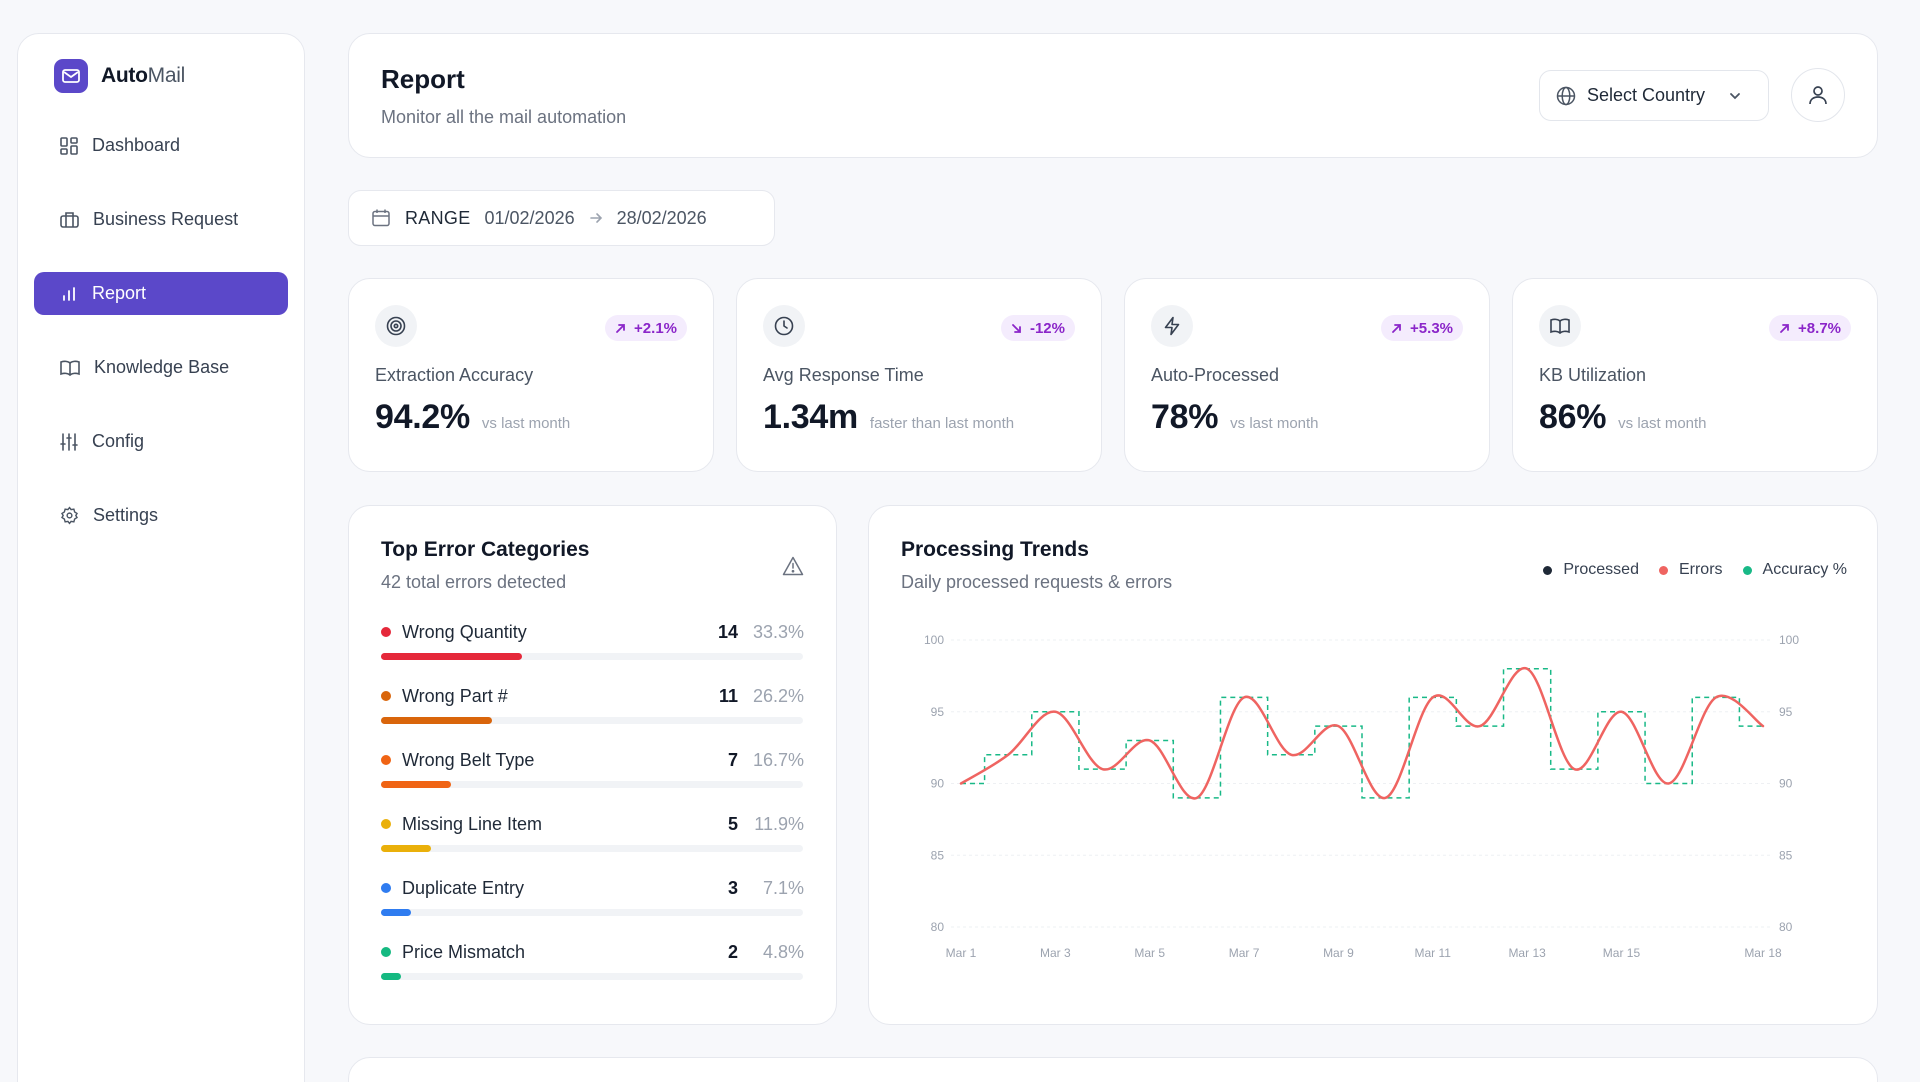  I want to click on briefcase-icon, so click(69, 219).